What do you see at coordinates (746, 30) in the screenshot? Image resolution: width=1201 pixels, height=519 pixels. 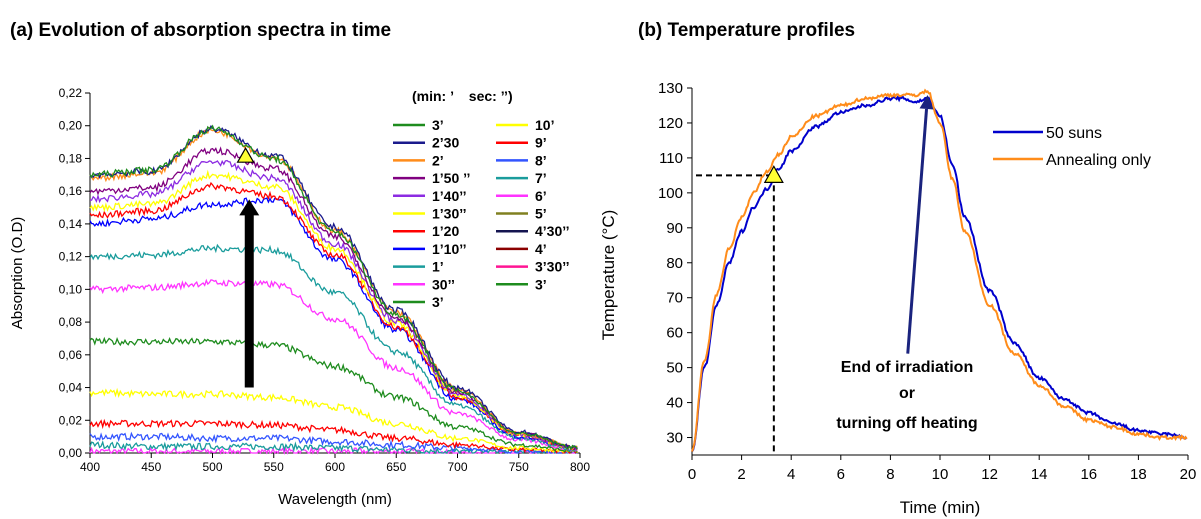 I see `chart-b-title: (b) Temperature profiles` at bounding box center [746, 30].